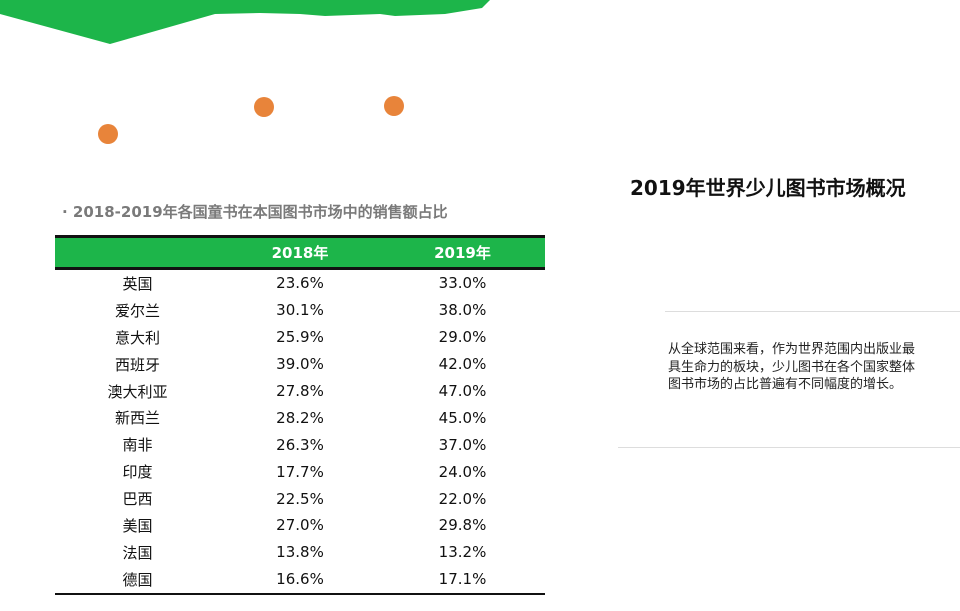  I want to click on value-2019-cell: 22.0%, so click(462, 498).